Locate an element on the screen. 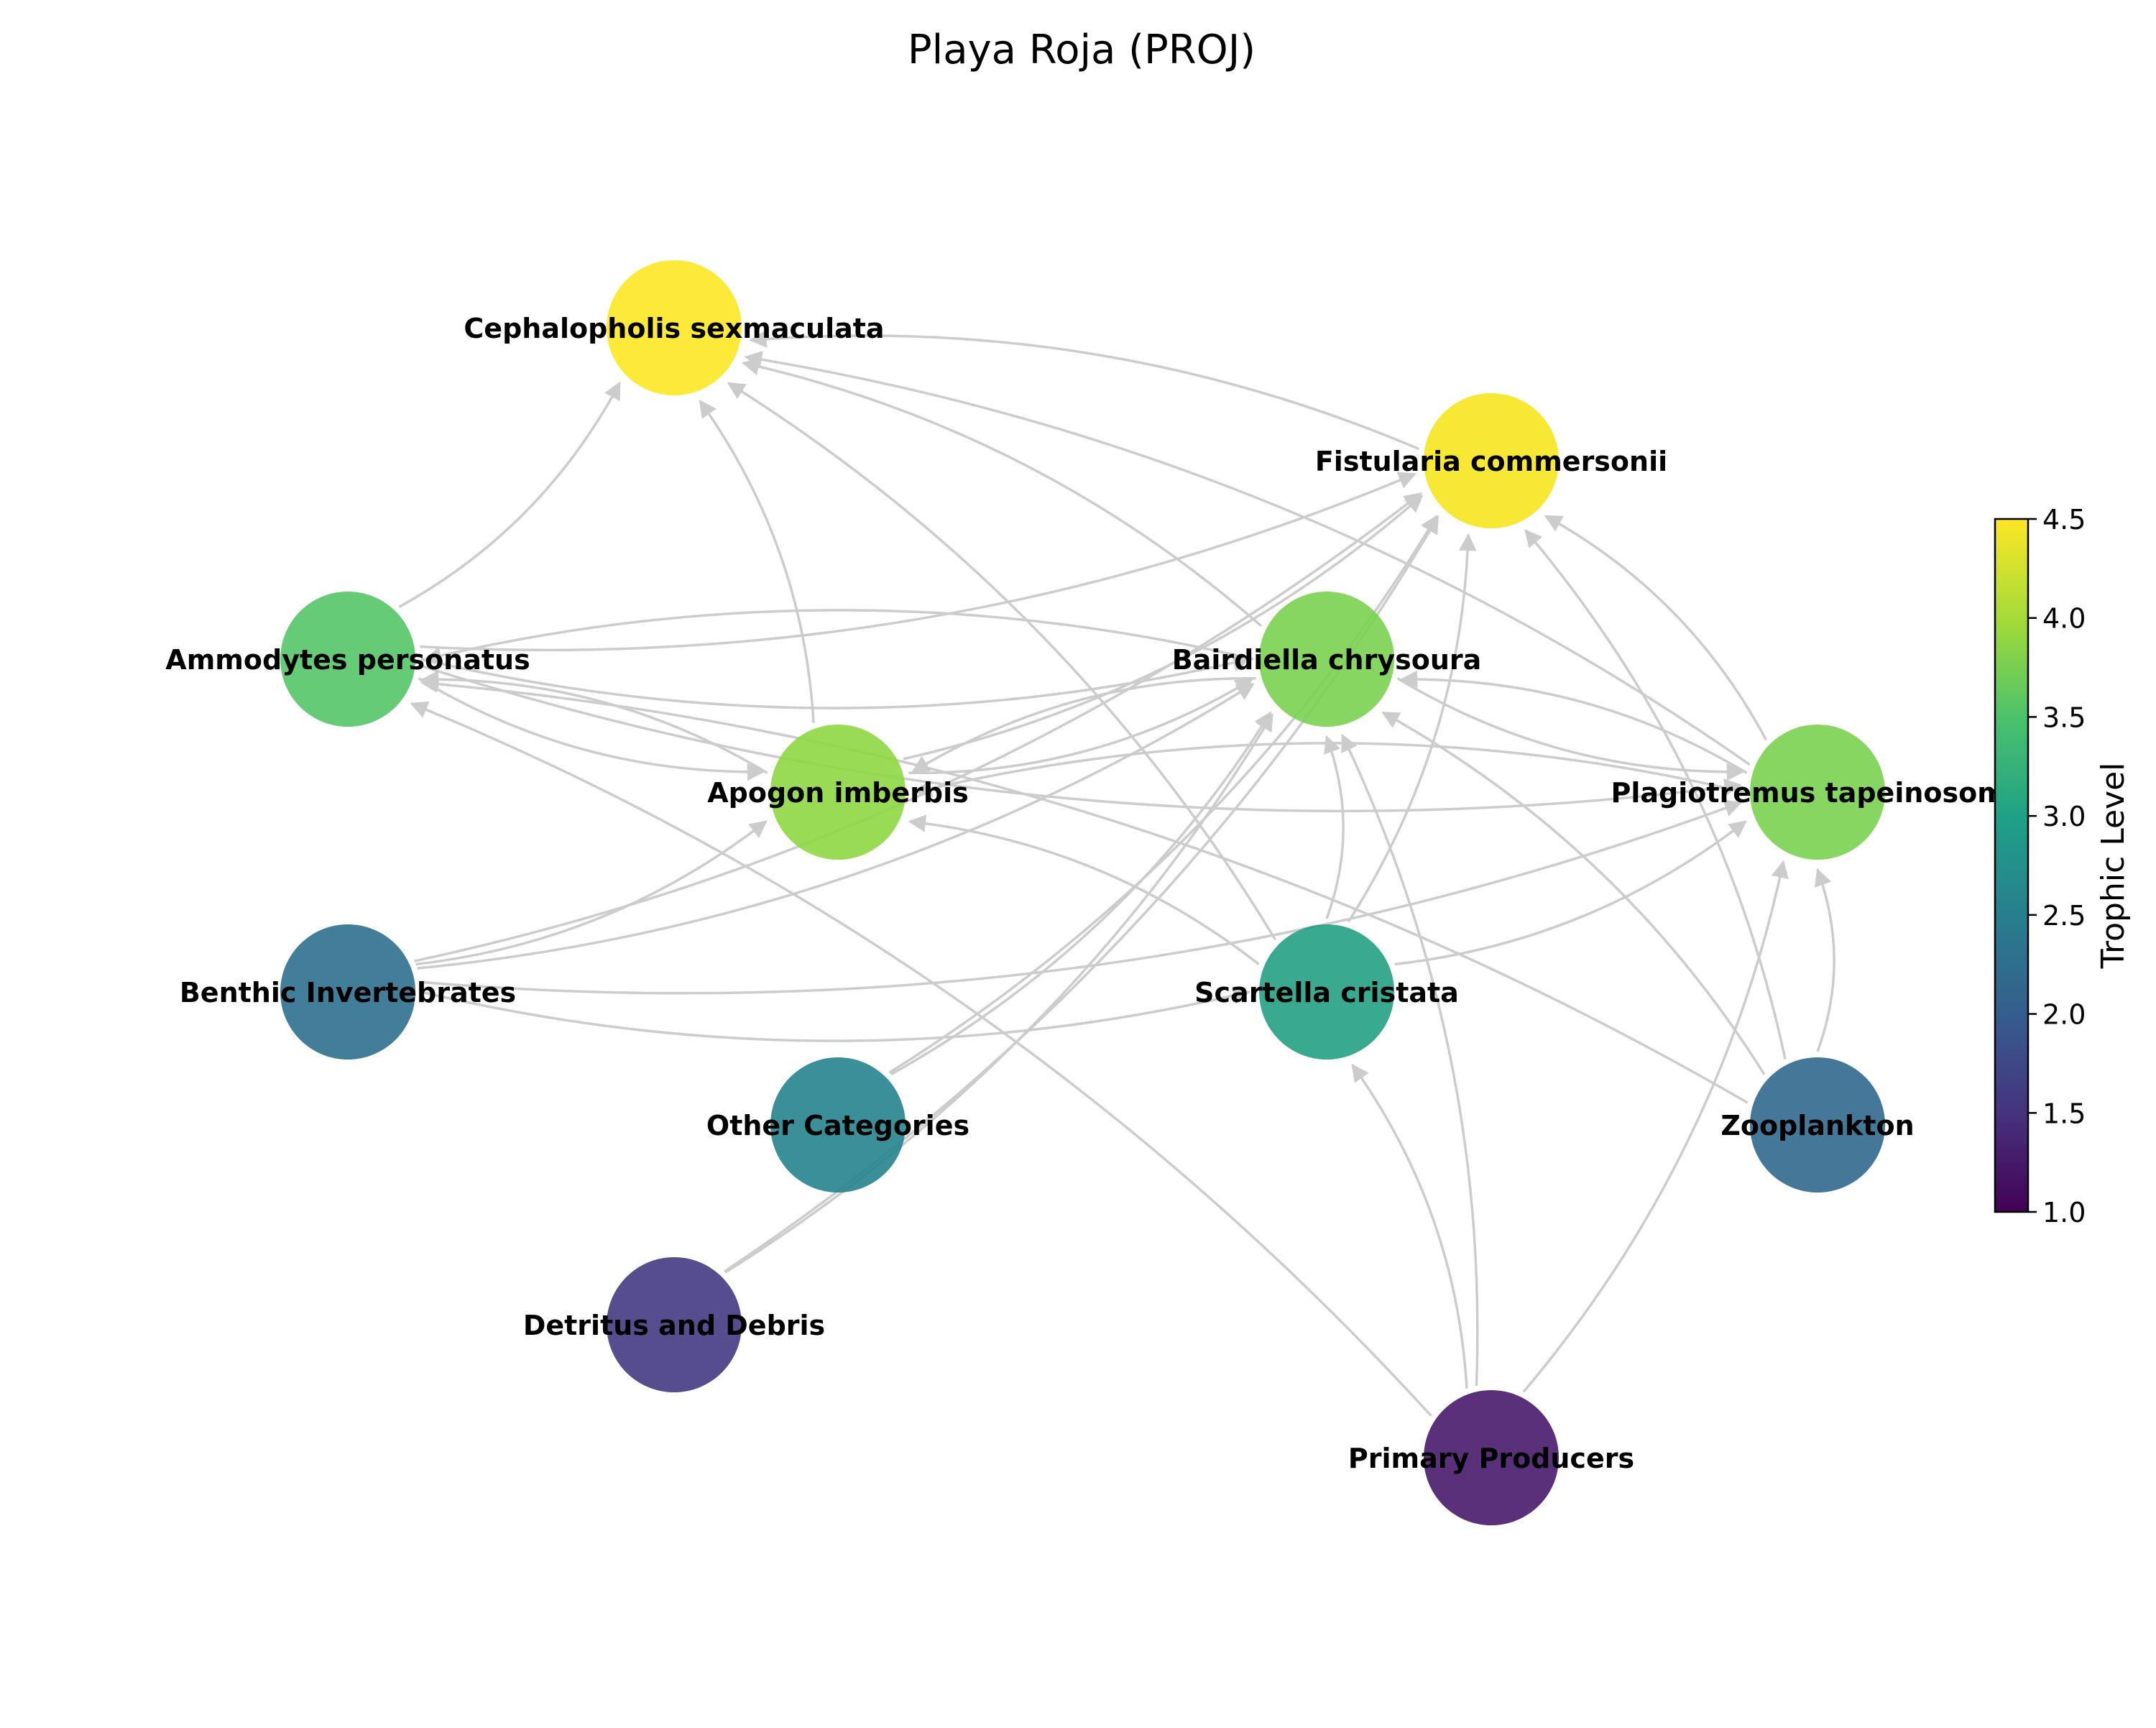 The height and width of the screenshot is (1728, 2156). node-label-cephalopholis: Cephalopholis sexmaculata is located at coordinates (674, 328).